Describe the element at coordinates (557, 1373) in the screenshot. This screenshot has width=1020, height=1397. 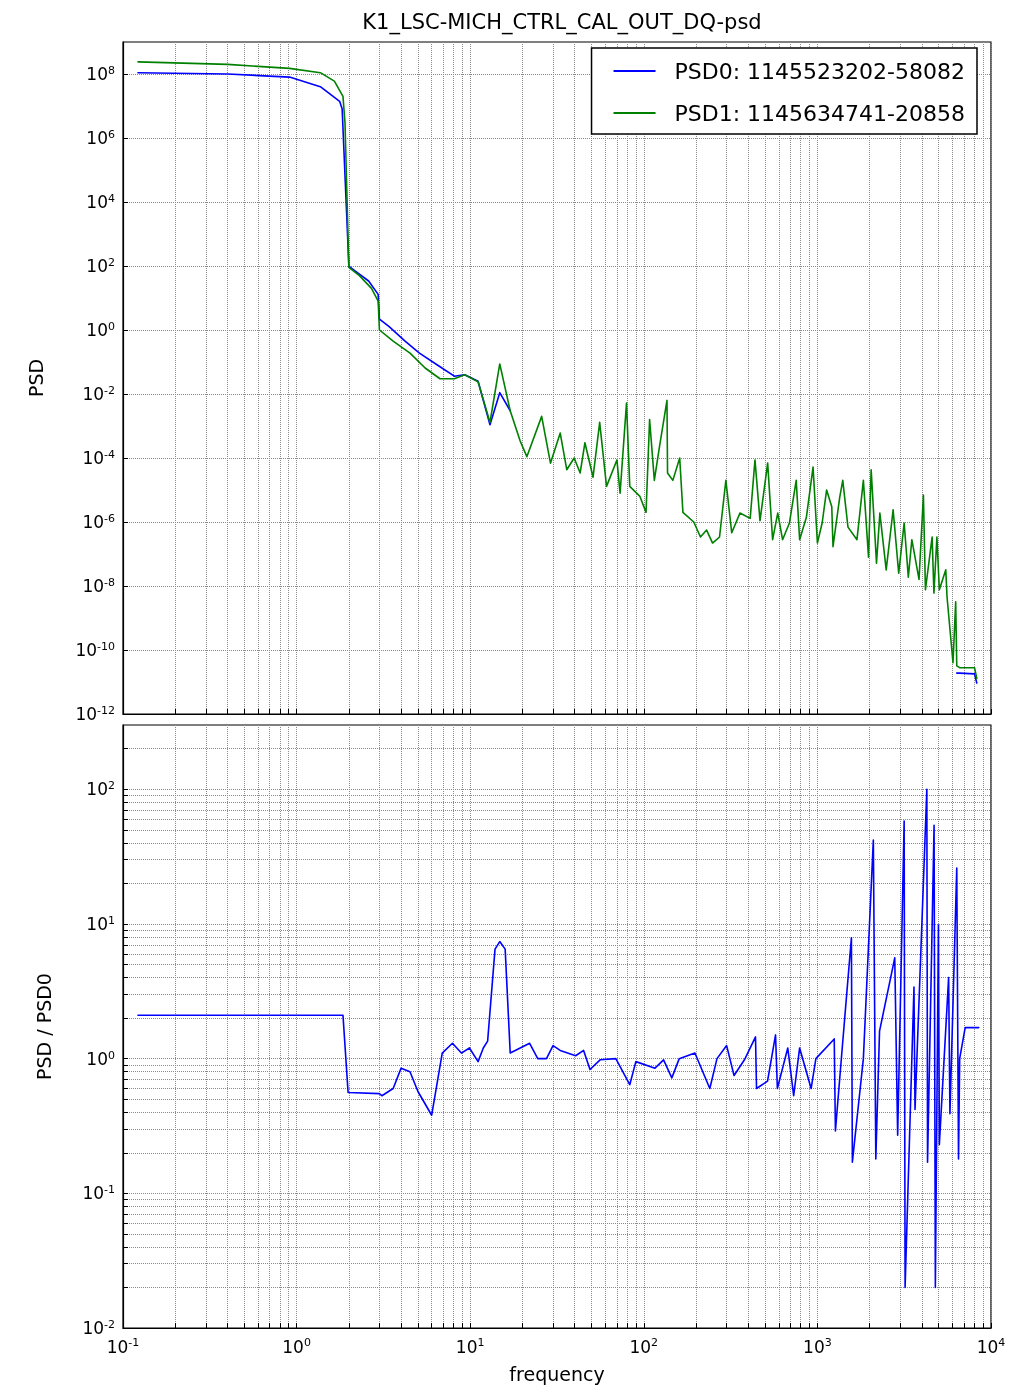
I see `x-axis-title: frequency` at that location.